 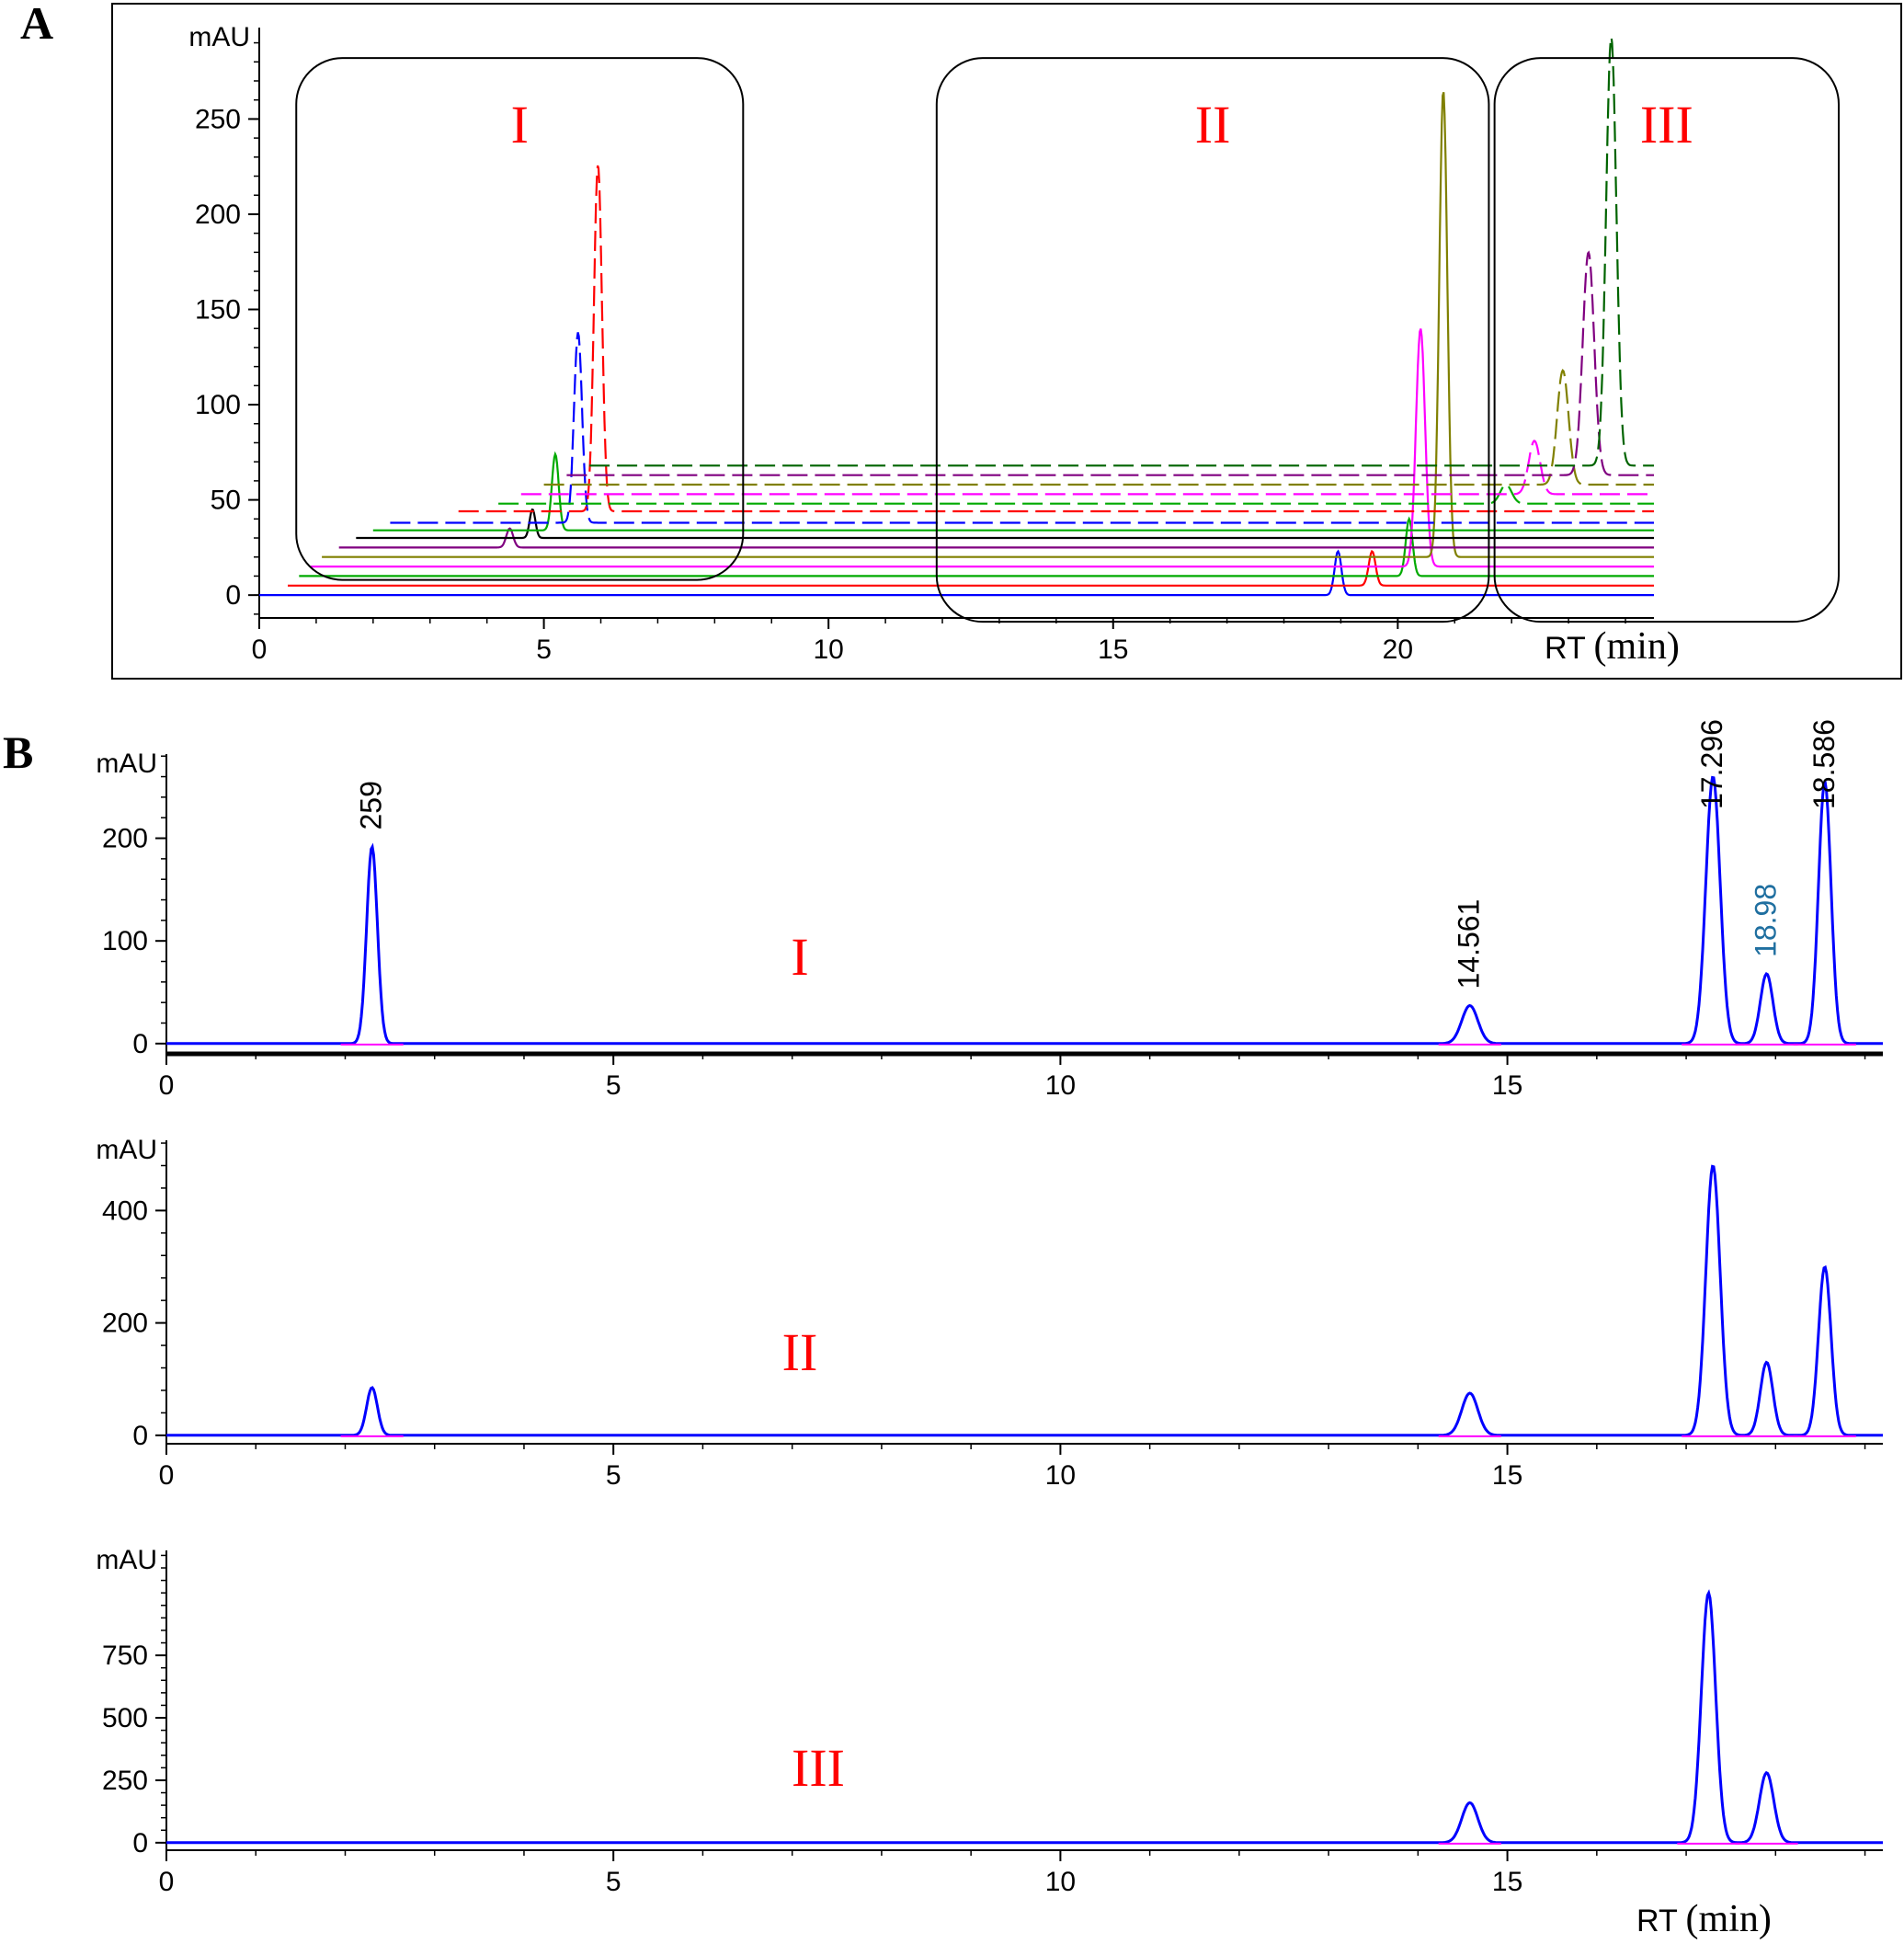 What do you see at coordinates (1213, 124) in the screenshot?
I see `region-label-2: II` at bounding box center [1213, 124].